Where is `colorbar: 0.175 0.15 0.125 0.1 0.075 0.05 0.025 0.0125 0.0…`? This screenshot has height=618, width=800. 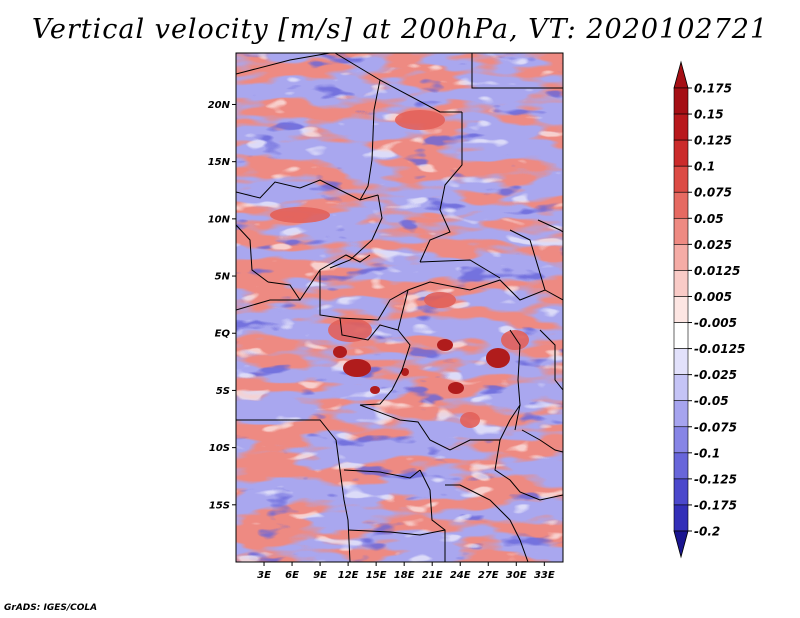 colorbar: 0.175 0.15 0.125 0.1 0.075 0.05 0.025 0.0125 0.0… is located at coordinates (709, 309).